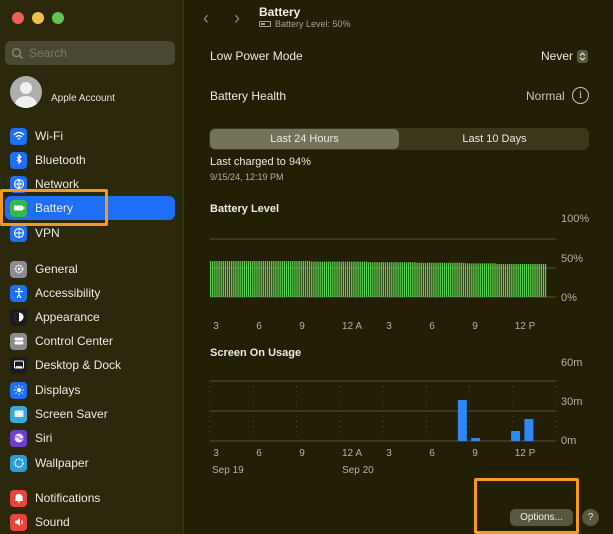  Describe the element at coordinates (590, 517) in the screenshot. I see `help-button: ?` at that location.